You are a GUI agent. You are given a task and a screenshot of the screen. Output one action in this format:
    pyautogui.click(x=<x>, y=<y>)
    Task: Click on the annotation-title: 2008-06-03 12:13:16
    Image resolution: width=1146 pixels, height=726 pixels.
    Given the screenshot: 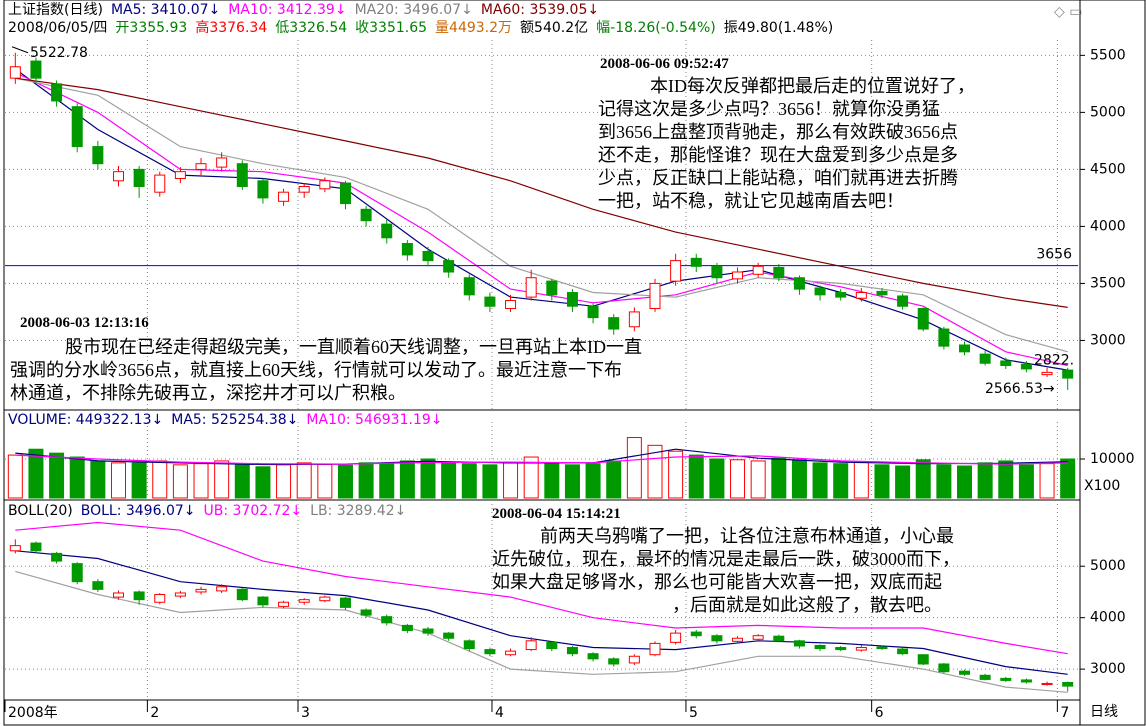 What is the action you would take?
    pyautogui.click(x=84, y=323)
    